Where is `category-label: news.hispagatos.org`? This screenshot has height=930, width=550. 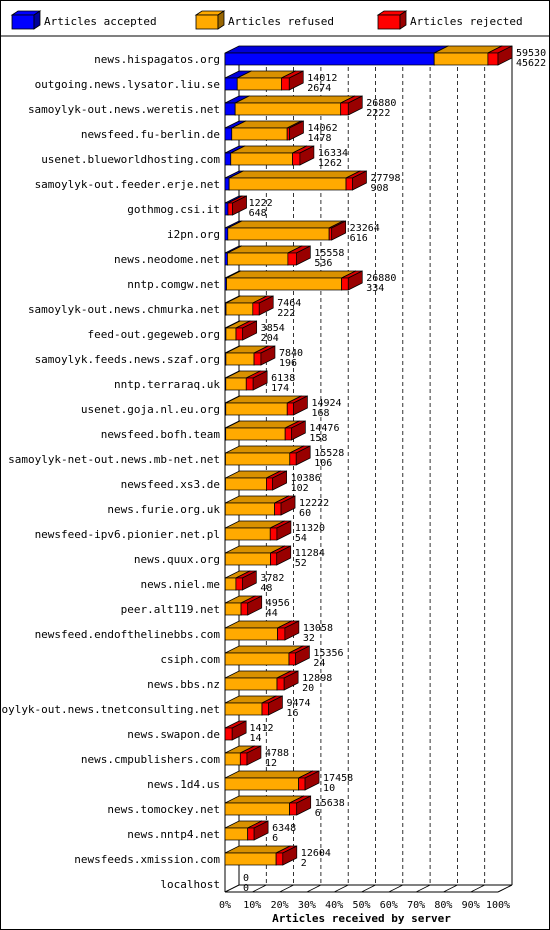 category-label: news.hispagatos.org is located at coordinates (157, 59).